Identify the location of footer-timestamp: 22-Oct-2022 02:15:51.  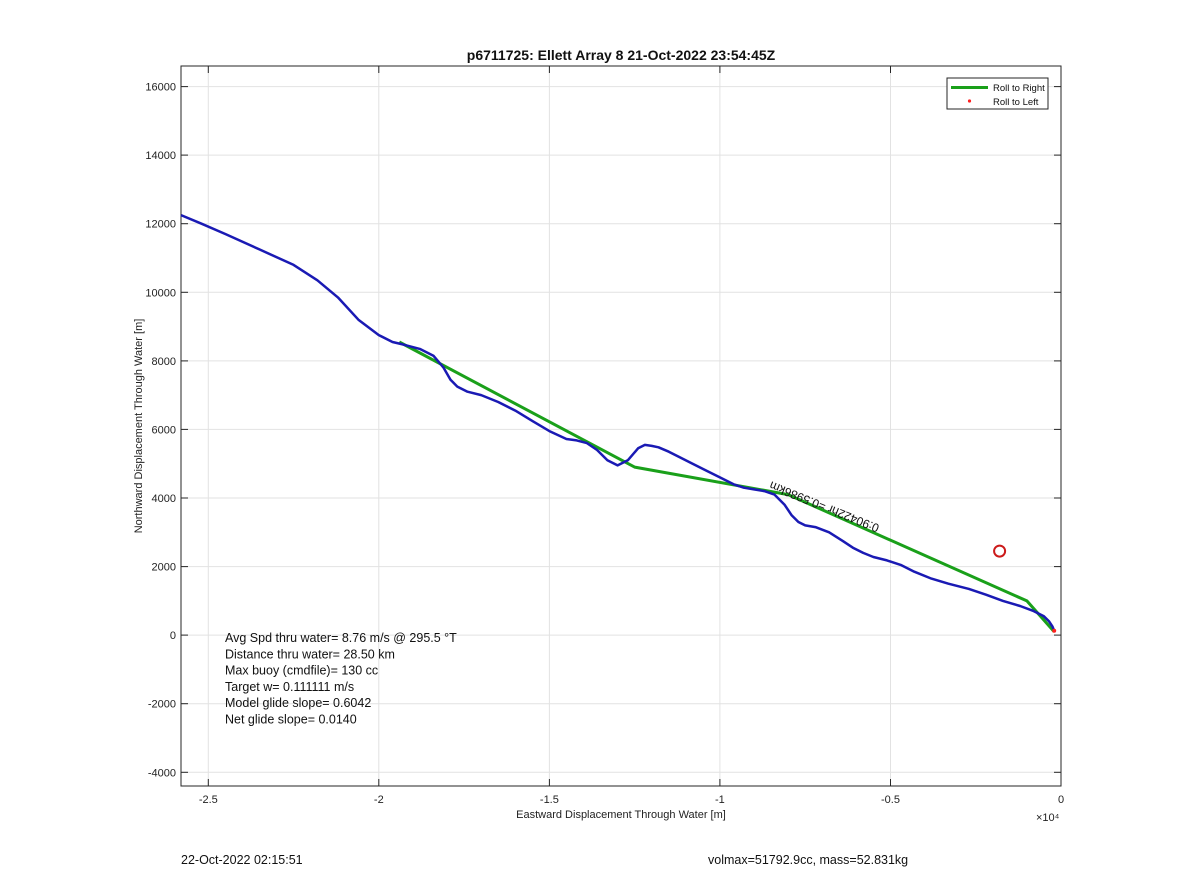
(242, 860).